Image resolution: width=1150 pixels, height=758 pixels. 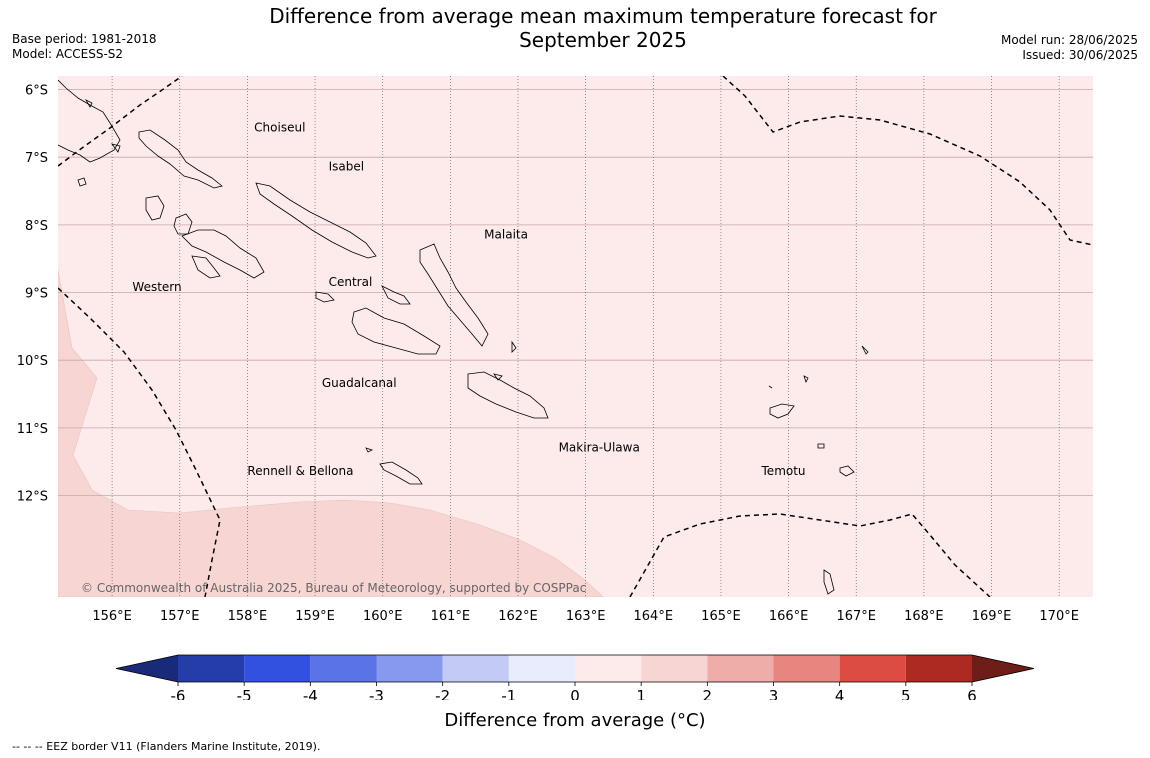 I want to click on colorbar-tick-label: 1, so click(x=641, y=693).